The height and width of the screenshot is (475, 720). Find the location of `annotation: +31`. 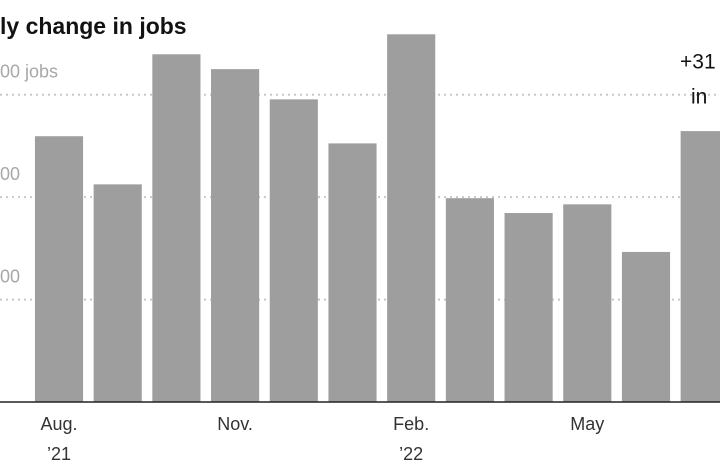

annotation: +31 is located at coordinates (698, 62).